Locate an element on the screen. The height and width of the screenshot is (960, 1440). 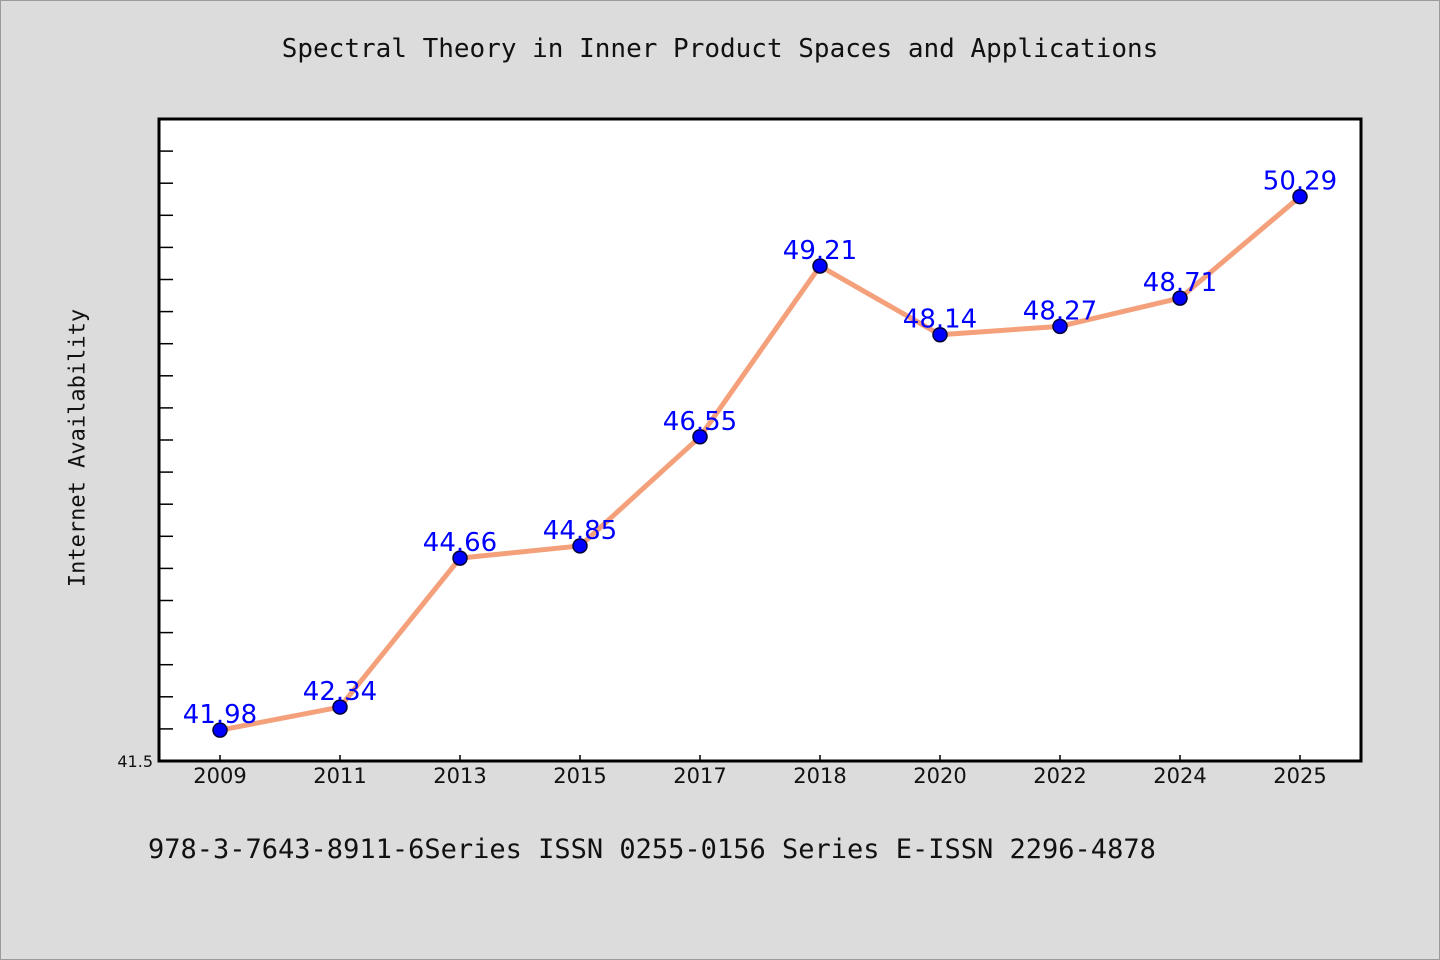
data-label: 50.29 is located at coordinates (1300, 182).